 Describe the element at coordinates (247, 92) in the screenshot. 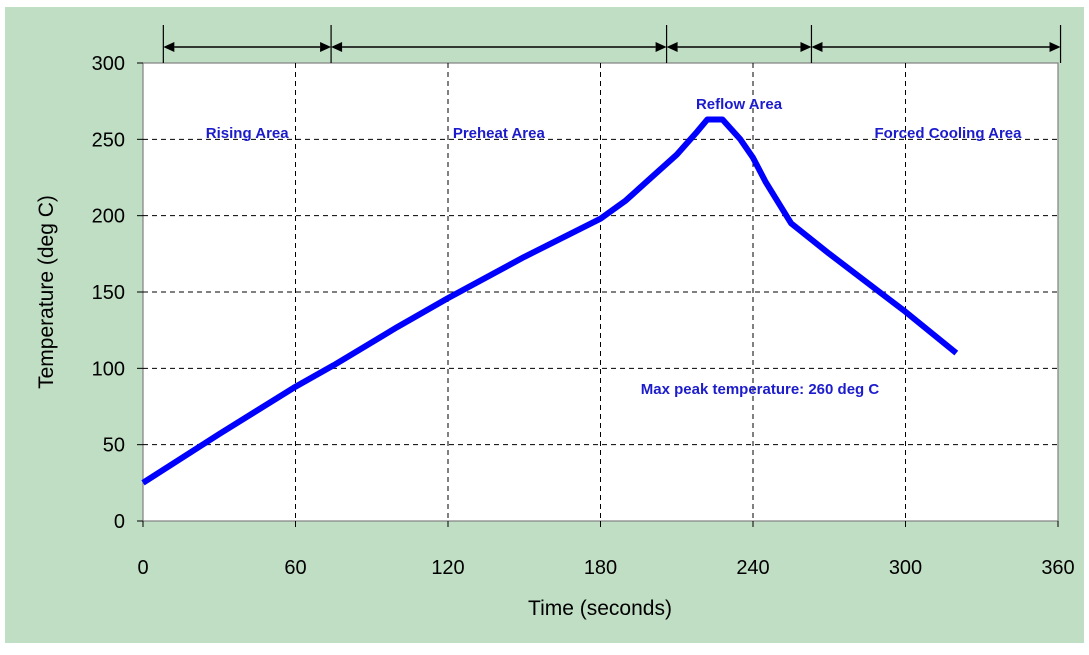

I see `region-rising-area: Rising Area` at that location.